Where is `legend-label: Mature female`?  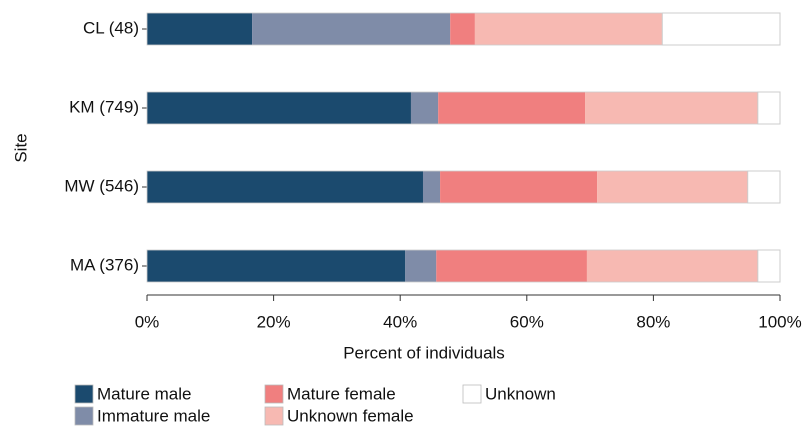 legend-label: Mature female is located at coordinates (341, 393).